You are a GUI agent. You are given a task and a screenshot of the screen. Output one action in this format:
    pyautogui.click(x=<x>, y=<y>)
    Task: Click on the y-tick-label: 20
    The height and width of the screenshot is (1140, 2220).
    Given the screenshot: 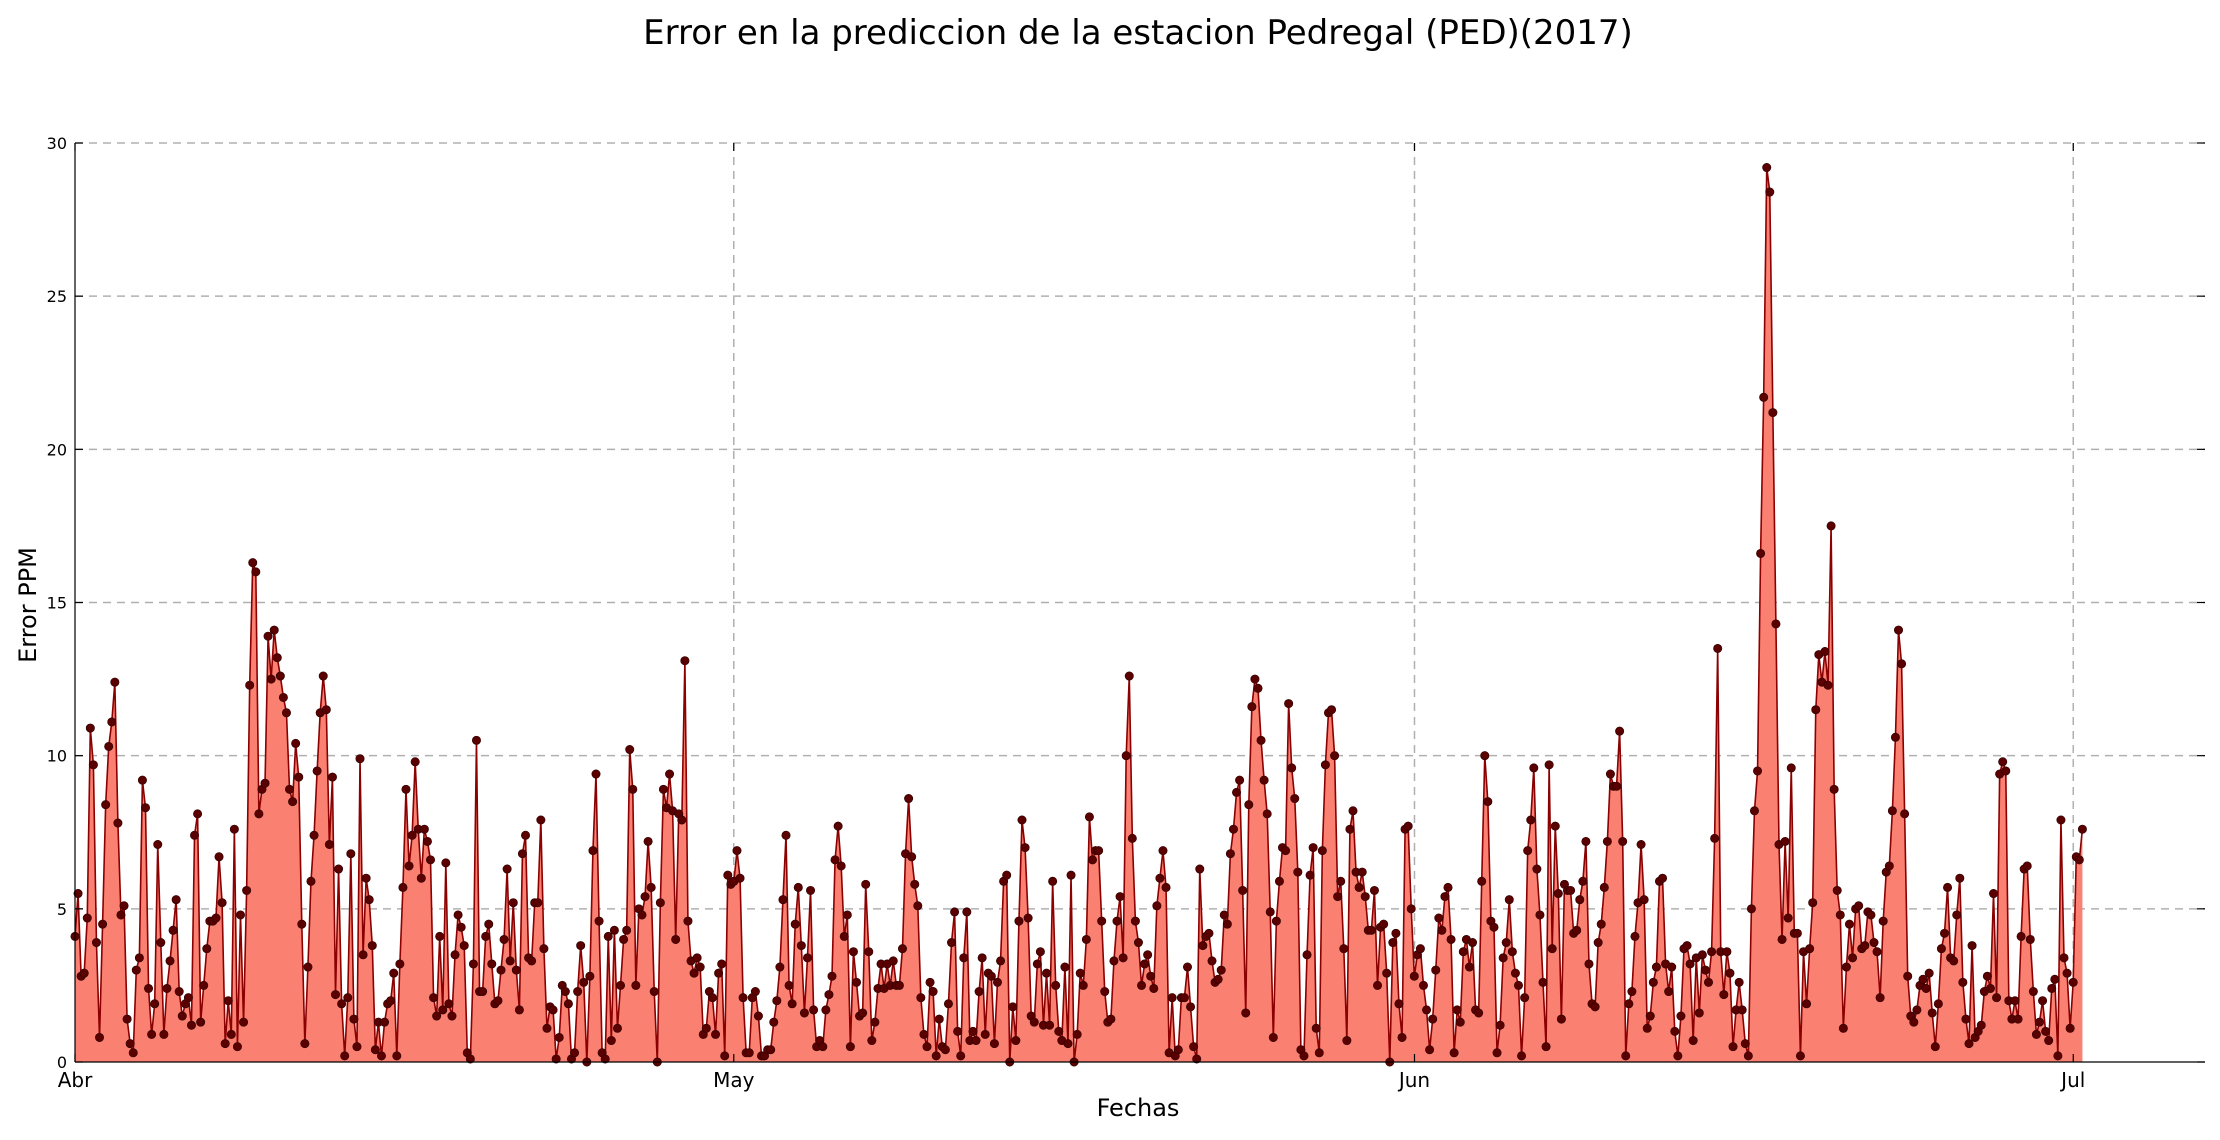 What is the action you would take?
    pyautogui.click(x=57, y=449)
    